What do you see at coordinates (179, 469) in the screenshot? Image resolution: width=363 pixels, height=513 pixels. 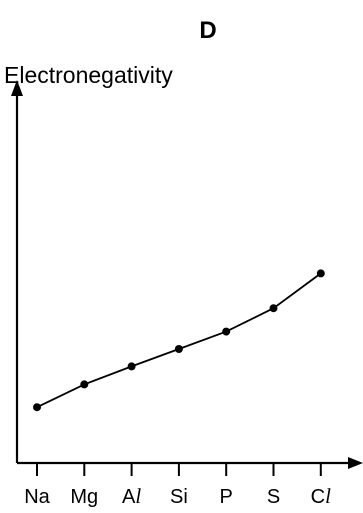 I see `x-ticks` at bounding box center [179, 469].